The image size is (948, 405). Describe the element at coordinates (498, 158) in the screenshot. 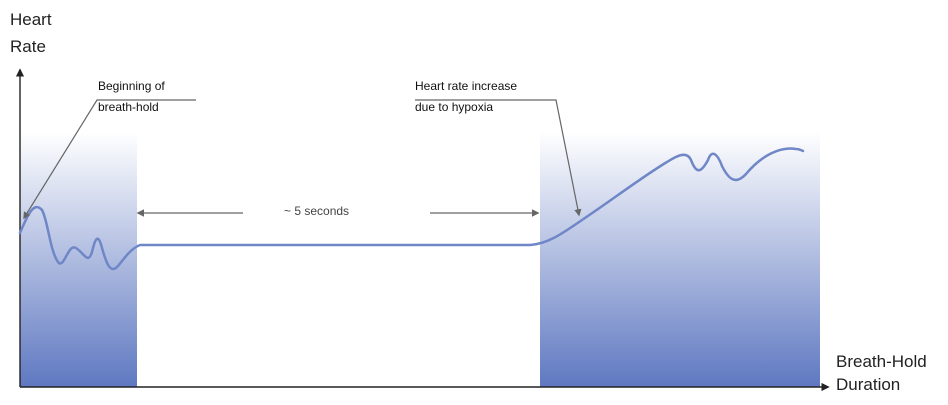

I see `hypoxia-annotation-leader` at that location.